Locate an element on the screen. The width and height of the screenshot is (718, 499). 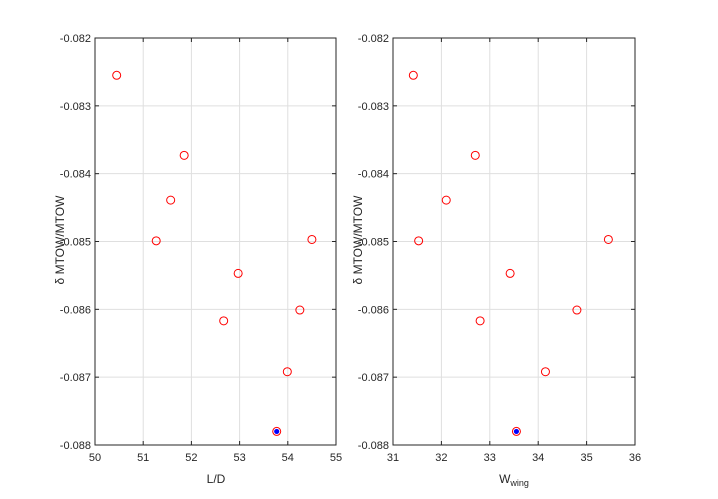
left-x-tick-label: 52 is located at coordinates (191, 458).